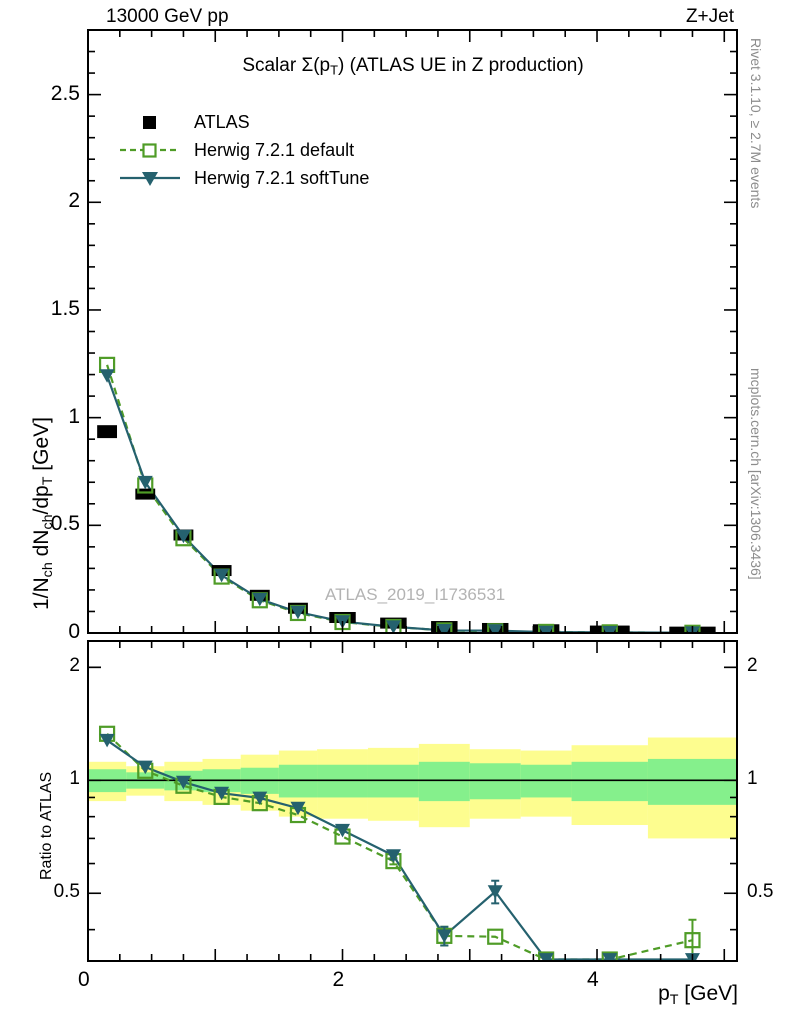 The image size is (786, 1024). Describe the element at coordinates (593, 979) in the screenshot. I see `axis-tick-label: 4` at that location.